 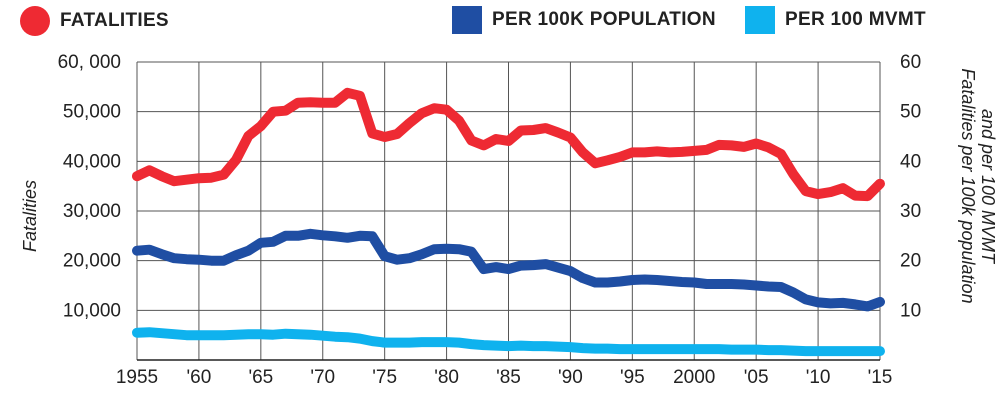 What do you see at coordinates (92, 112) in the screenshot?
I see `y-left-tick-label-50000: 50,000` at bounding box center [92, 112].